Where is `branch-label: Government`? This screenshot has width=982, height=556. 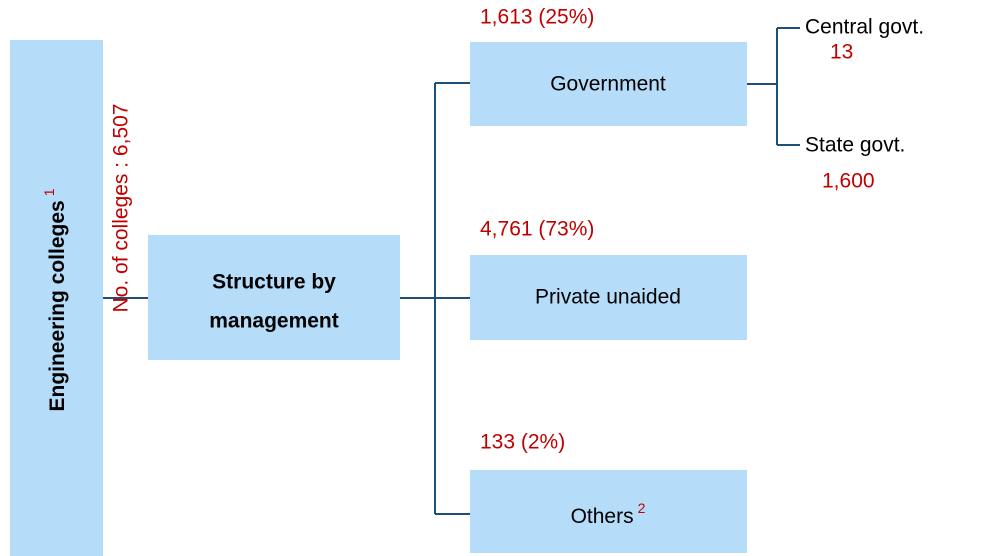
branch-label: Government is located at coordinates (608, 84).